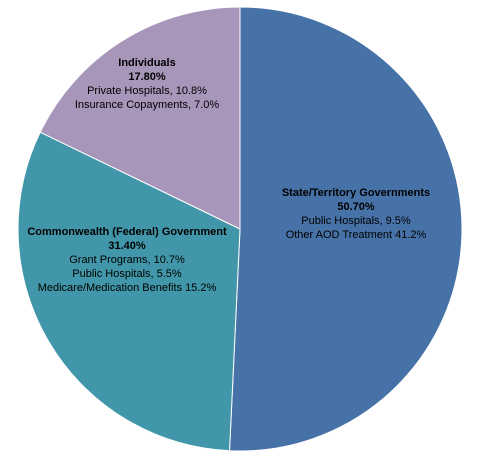  I want to click on slice-name-label: Commonwealth (Federal) Government, so click(127, 232).